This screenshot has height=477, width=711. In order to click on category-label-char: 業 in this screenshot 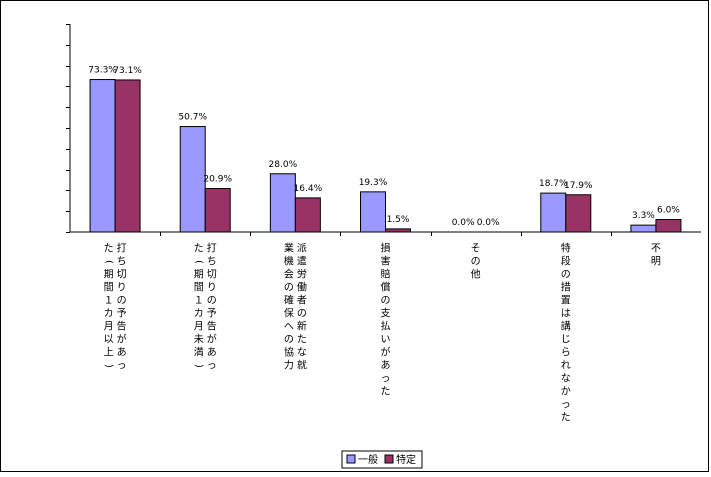, I will do `click(289, 248)`.